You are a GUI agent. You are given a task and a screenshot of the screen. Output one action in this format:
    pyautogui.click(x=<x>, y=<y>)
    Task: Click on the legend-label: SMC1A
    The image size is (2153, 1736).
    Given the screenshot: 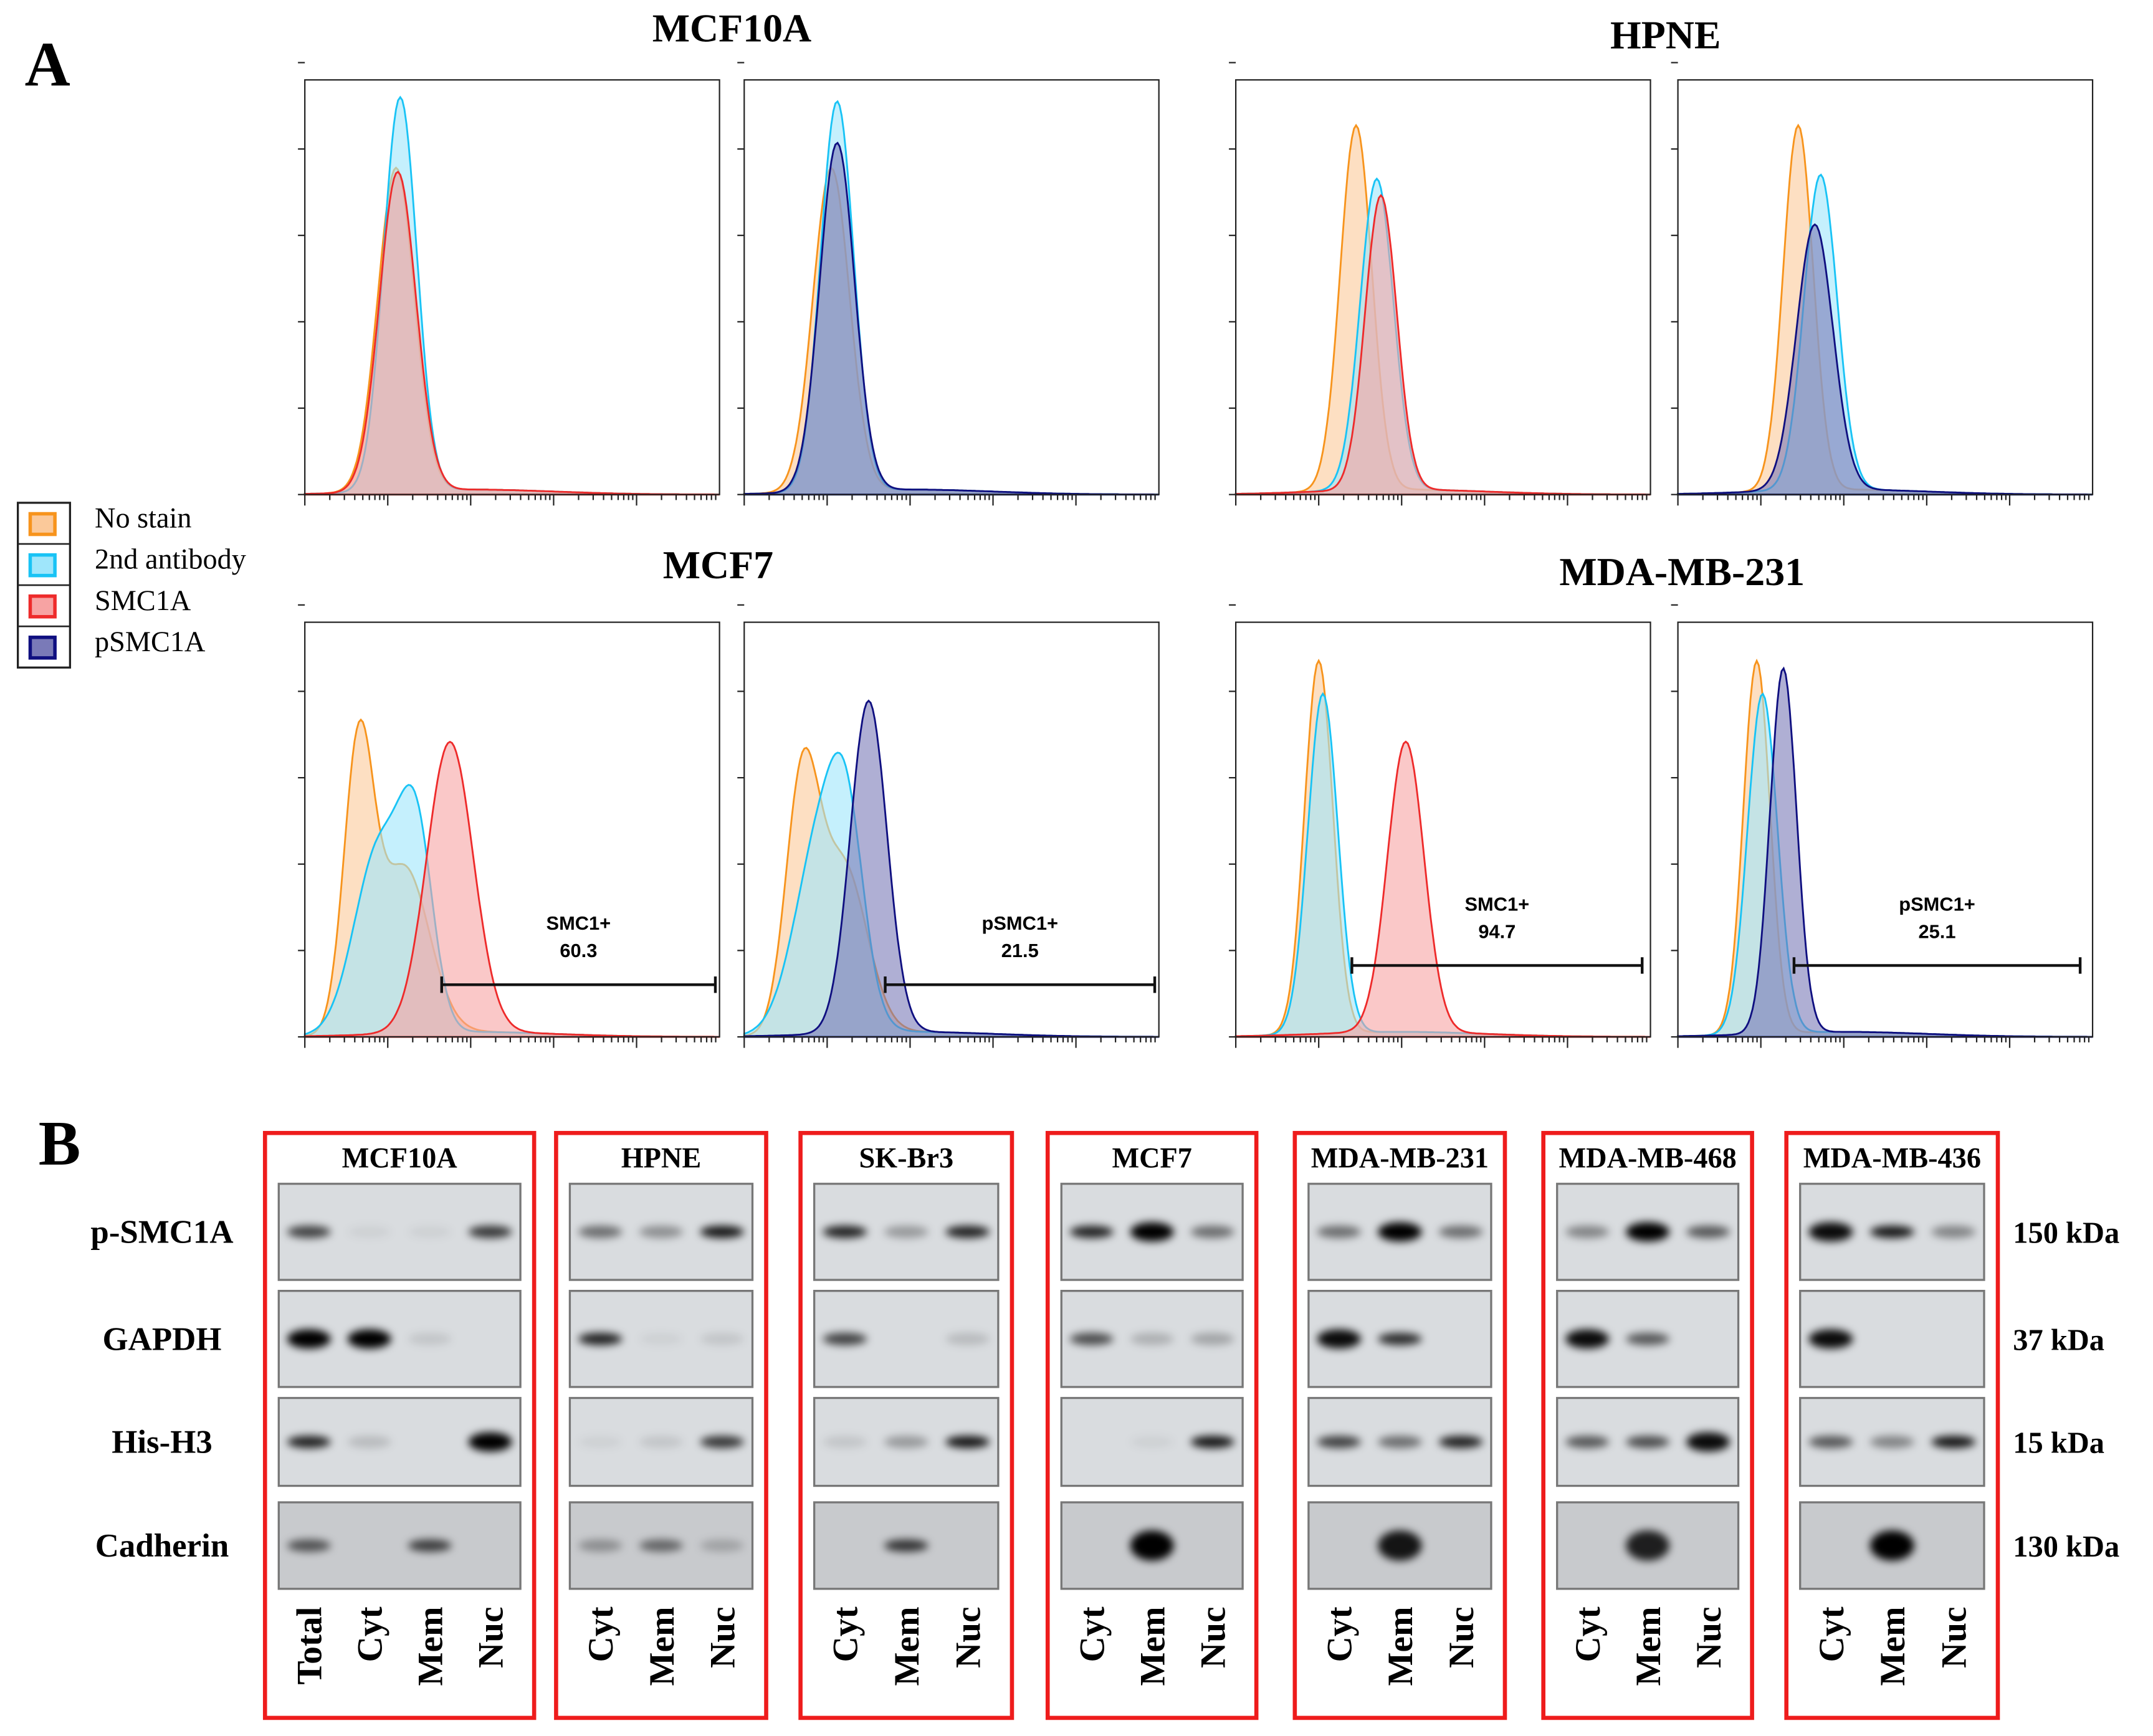 What is the action you would take?
    pyautogui.click(x=143, y=601)
    